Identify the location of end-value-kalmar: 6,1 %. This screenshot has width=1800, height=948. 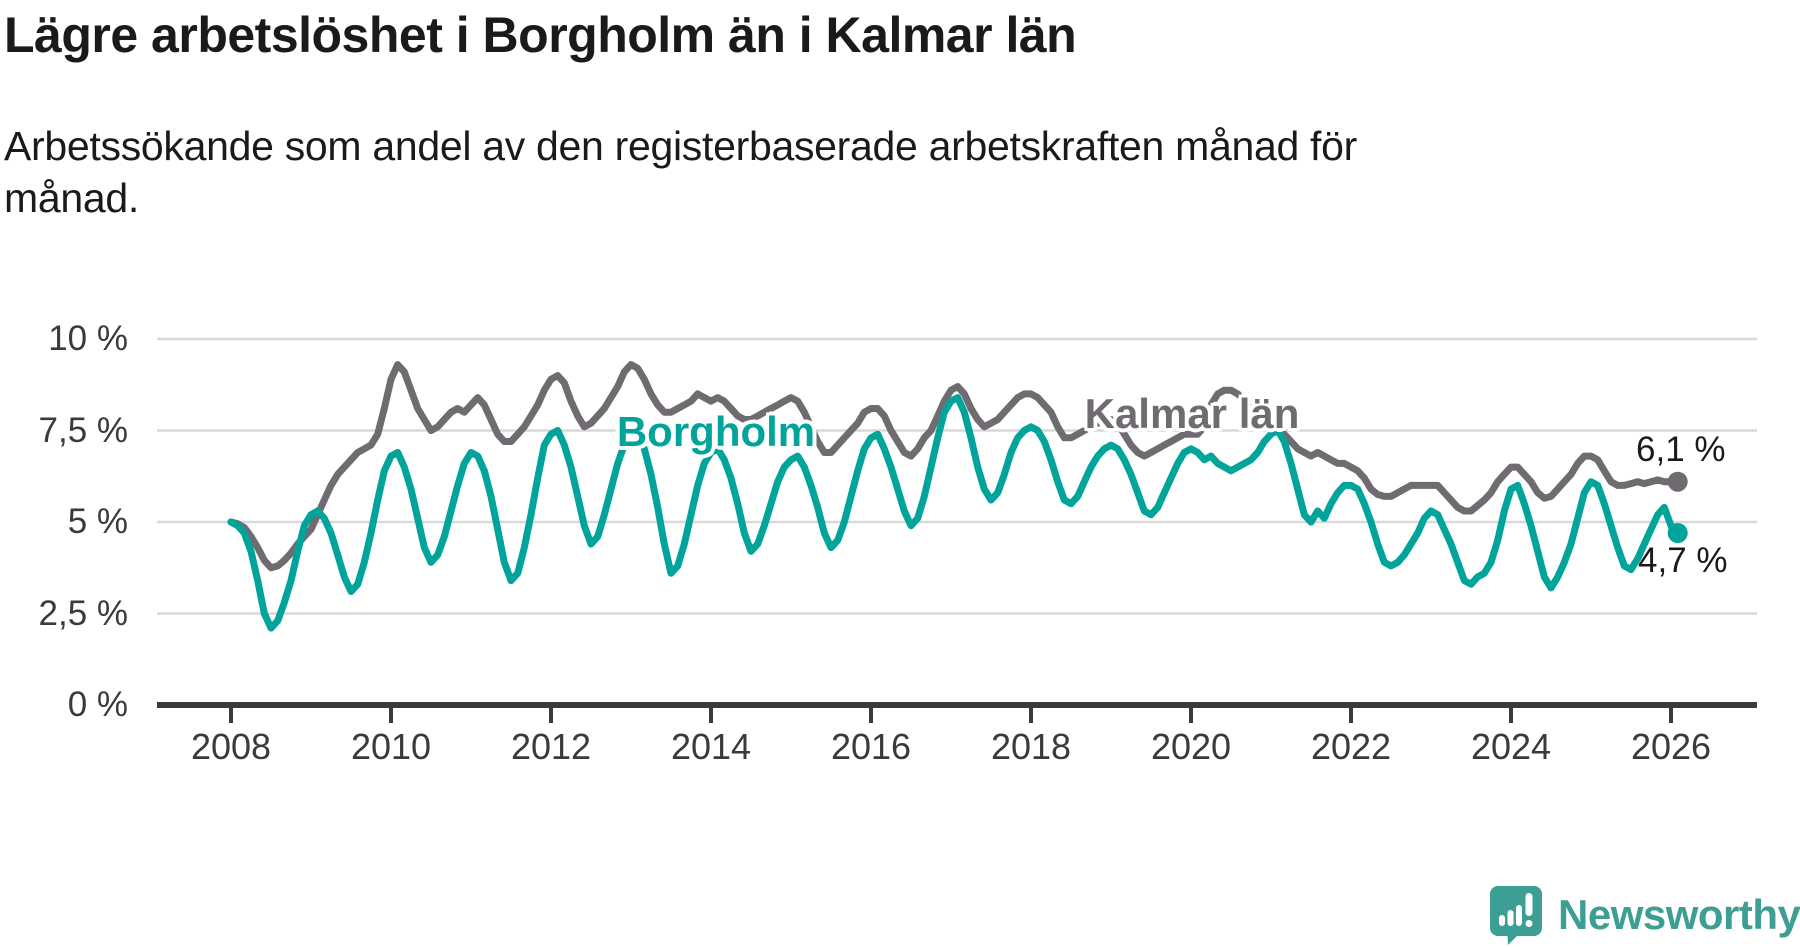
(1681, 449).